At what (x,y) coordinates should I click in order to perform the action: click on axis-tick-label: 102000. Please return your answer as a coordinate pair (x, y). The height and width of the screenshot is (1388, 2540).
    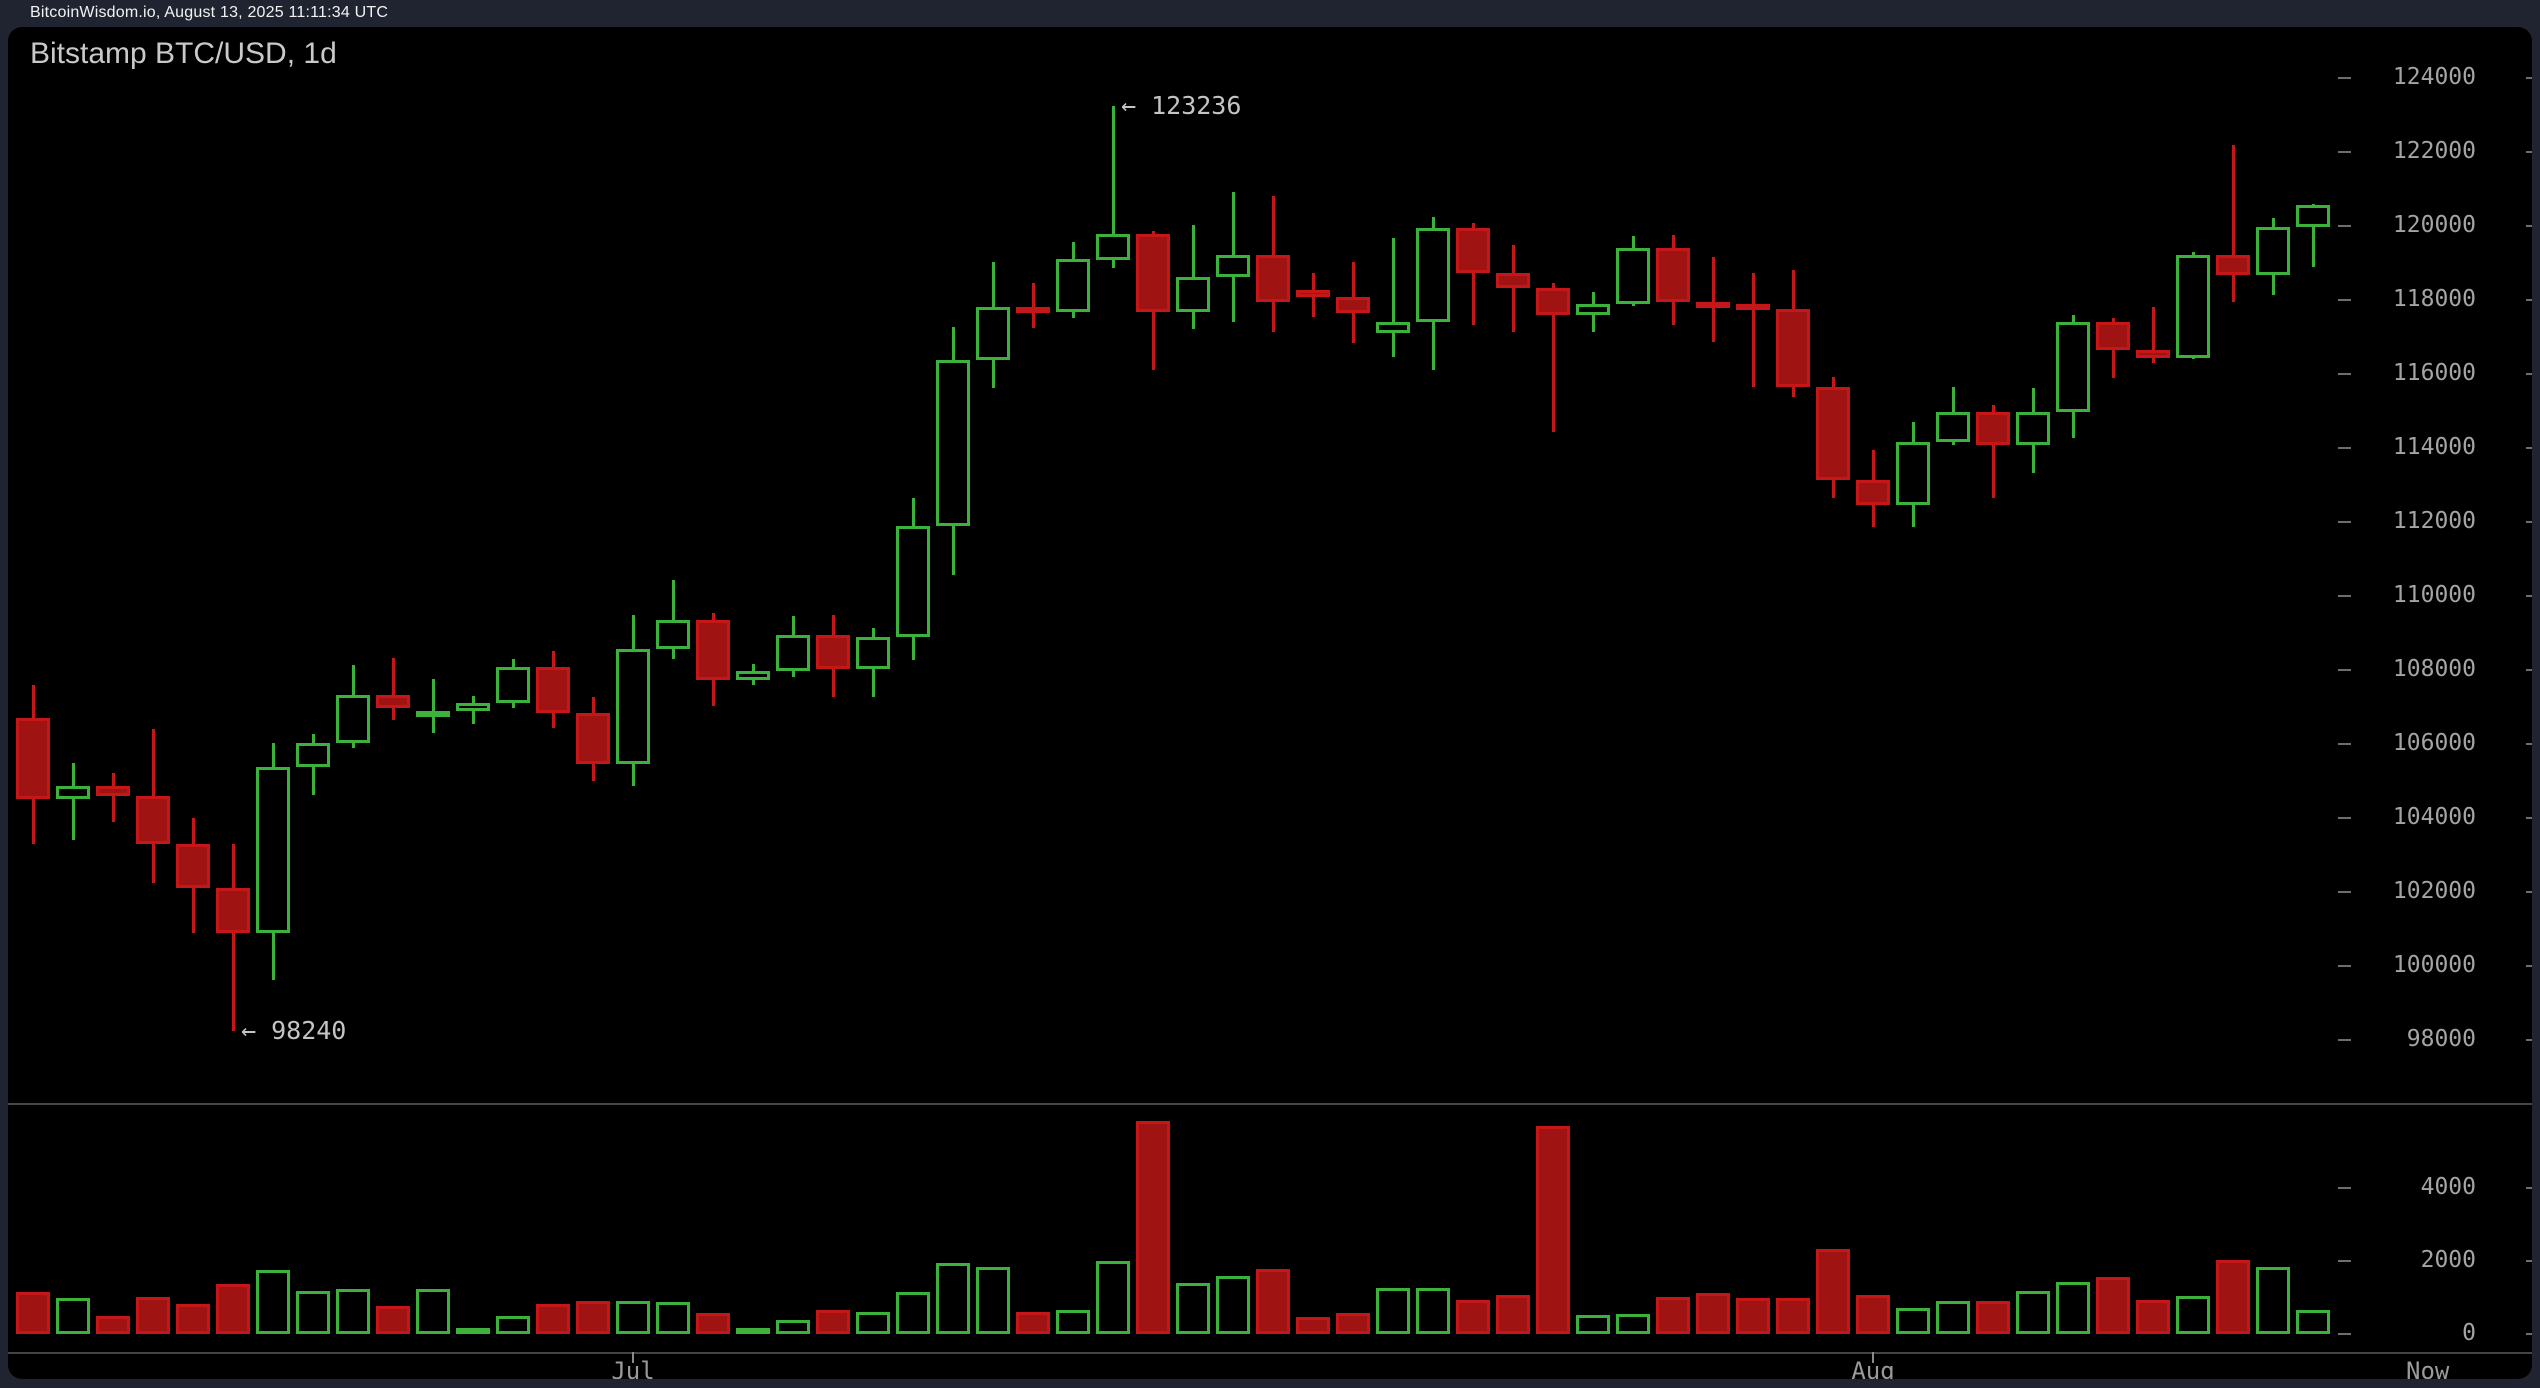
    Looking at the image, I should click on (2434, 891).